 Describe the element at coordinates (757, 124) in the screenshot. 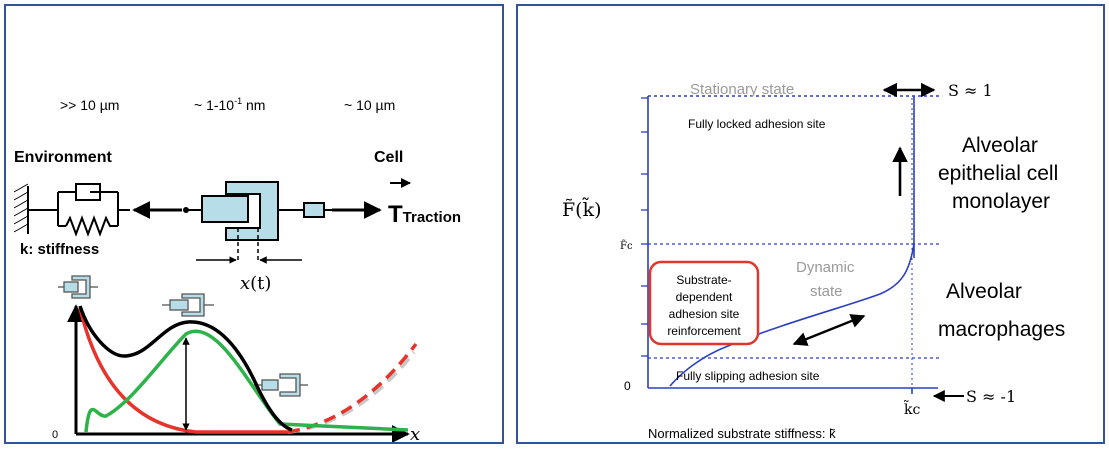

I see `fully-locked-label: Fully locked adhesion site` at that location.